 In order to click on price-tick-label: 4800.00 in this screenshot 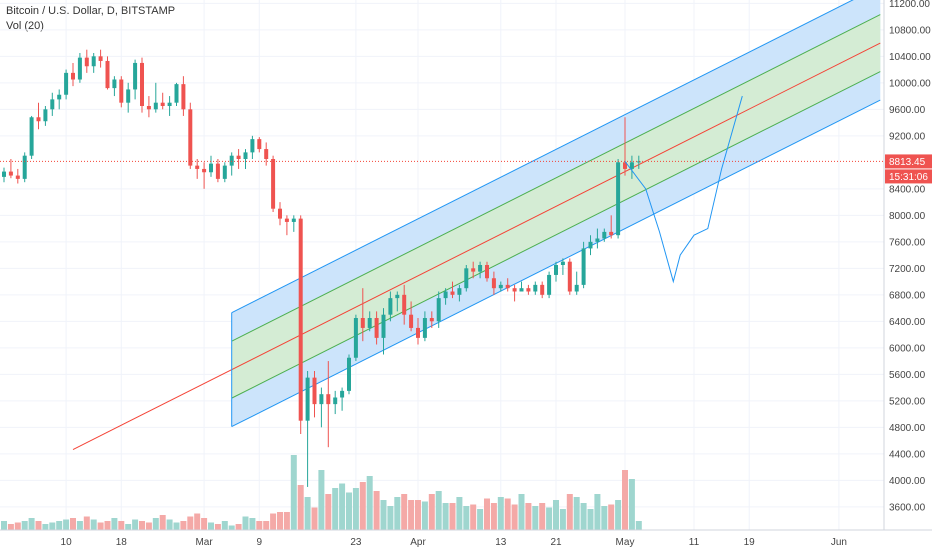, I will do `click(907, 428)`.